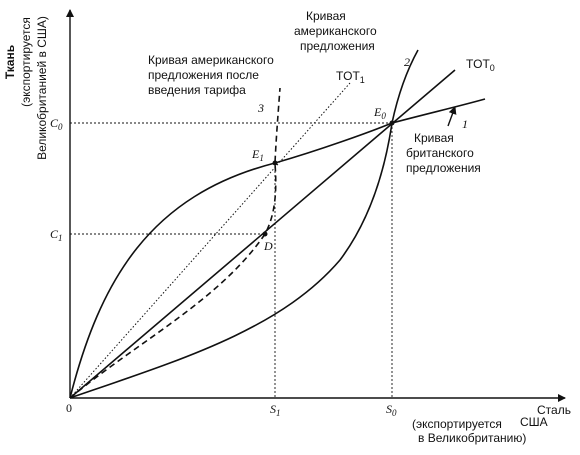 The height and width of the screenshot is (455, 580). I want to click on uk-curve-label-2: британского, so click(440, 153).